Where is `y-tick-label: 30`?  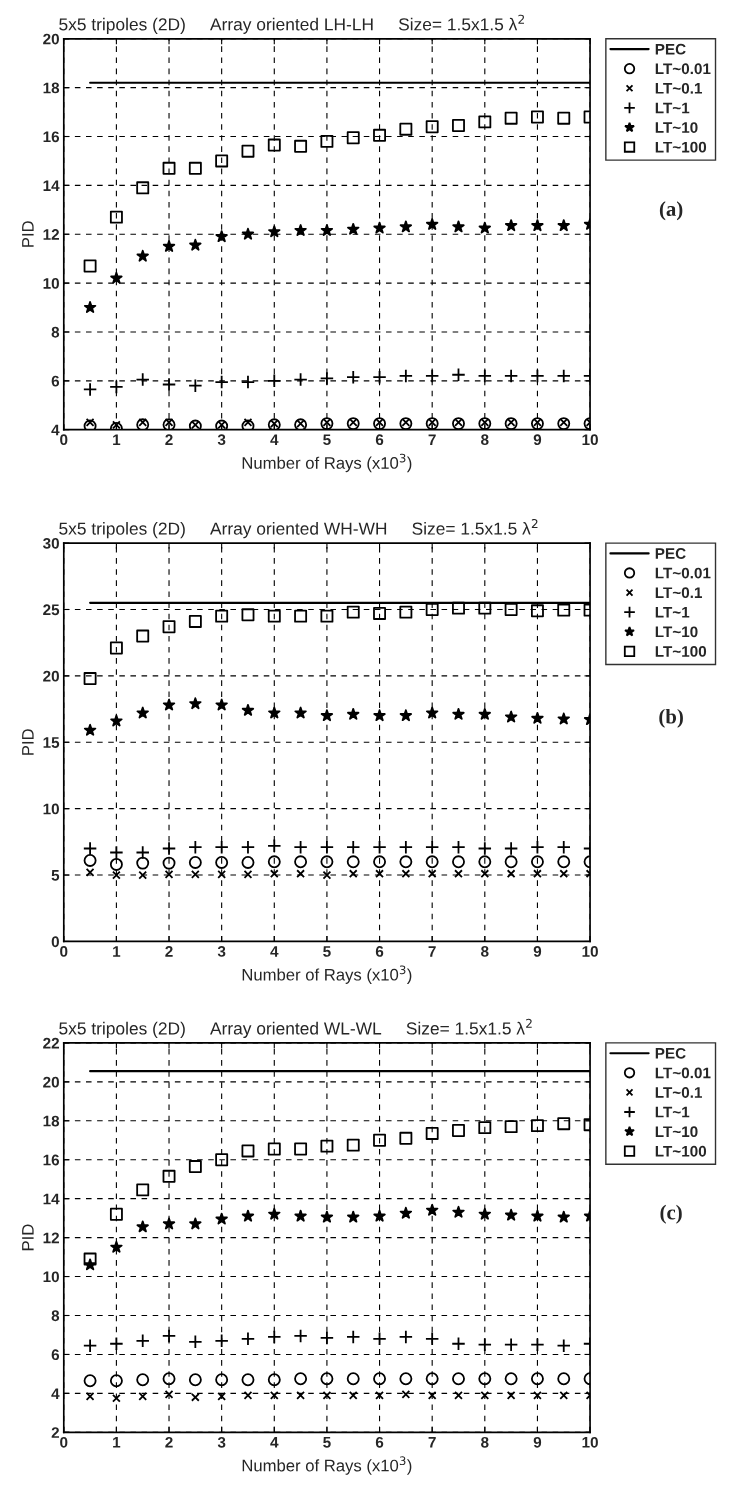 y-tick-label: 30 is located at coordinates (50, 543).